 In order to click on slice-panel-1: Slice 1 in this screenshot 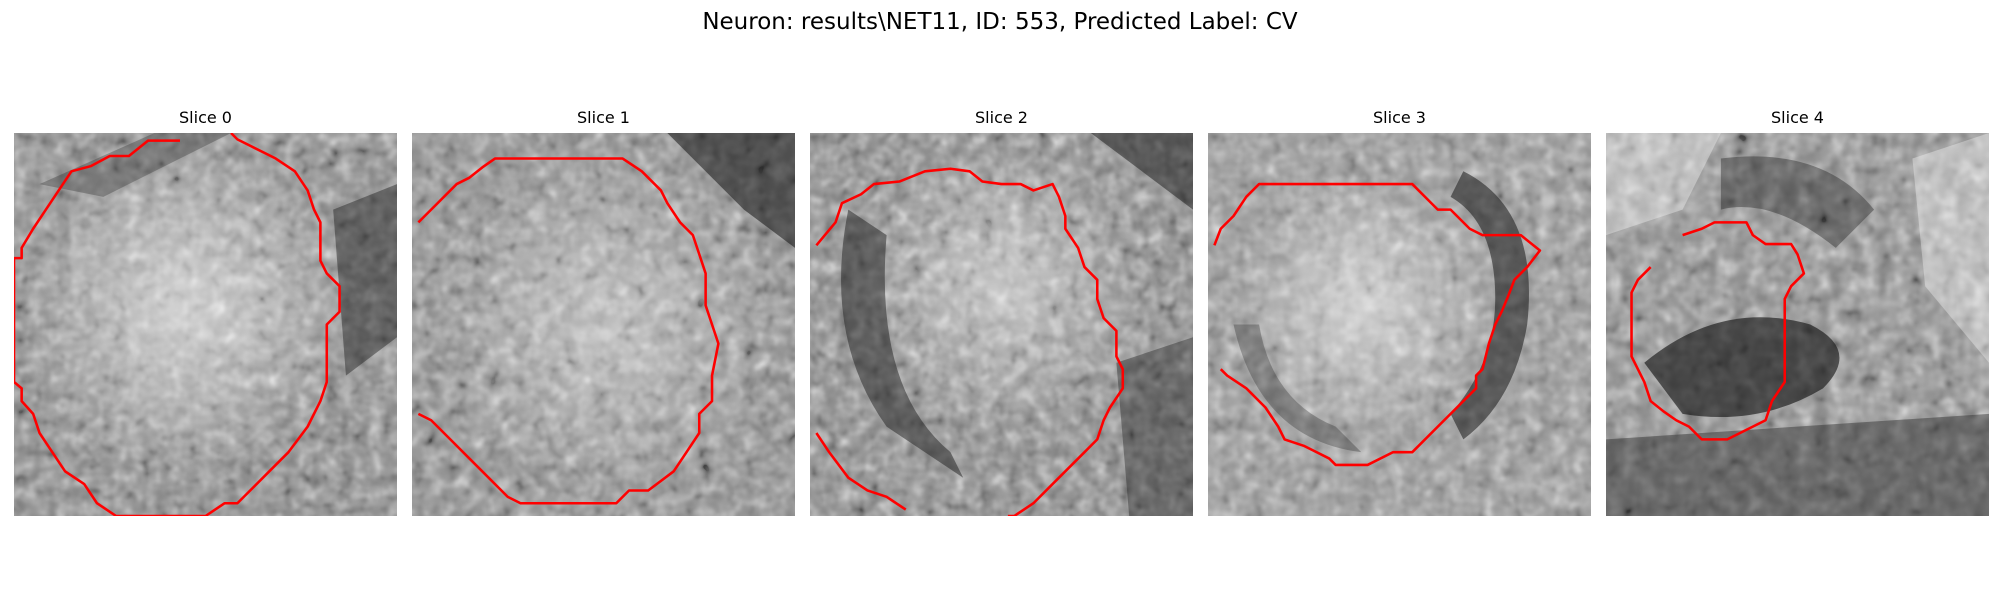, I will do `click(603, 316)`.